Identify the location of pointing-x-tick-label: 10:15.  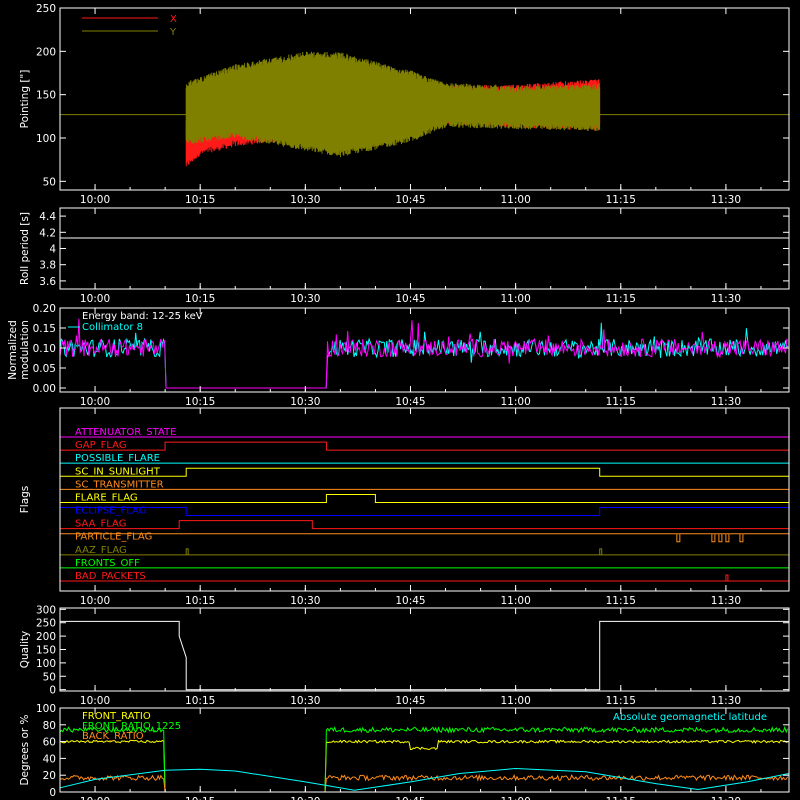
(200, 200).